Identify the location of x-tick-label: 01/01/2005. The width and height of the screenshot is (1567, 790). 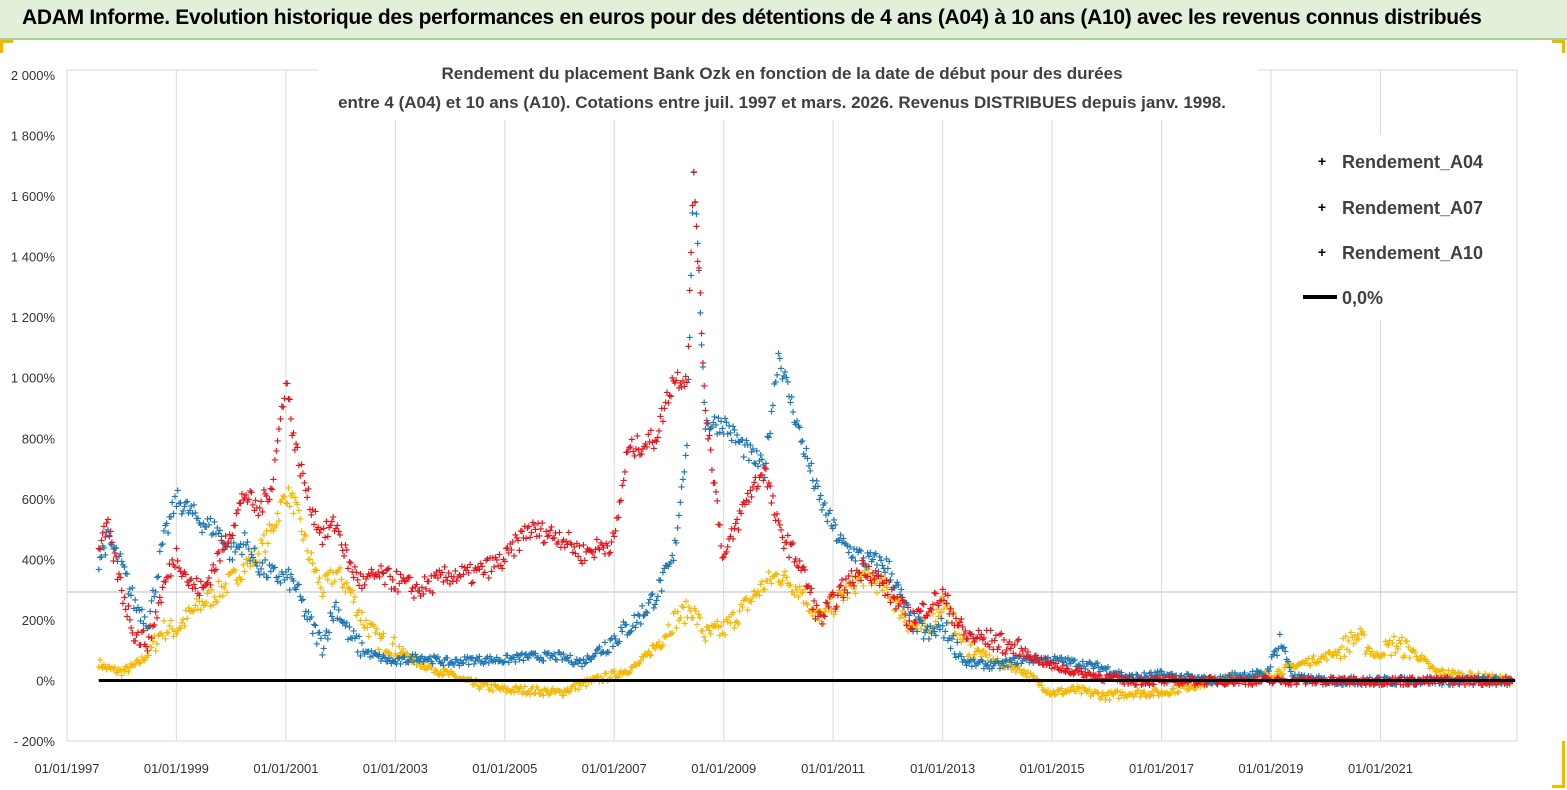
(504, 768).